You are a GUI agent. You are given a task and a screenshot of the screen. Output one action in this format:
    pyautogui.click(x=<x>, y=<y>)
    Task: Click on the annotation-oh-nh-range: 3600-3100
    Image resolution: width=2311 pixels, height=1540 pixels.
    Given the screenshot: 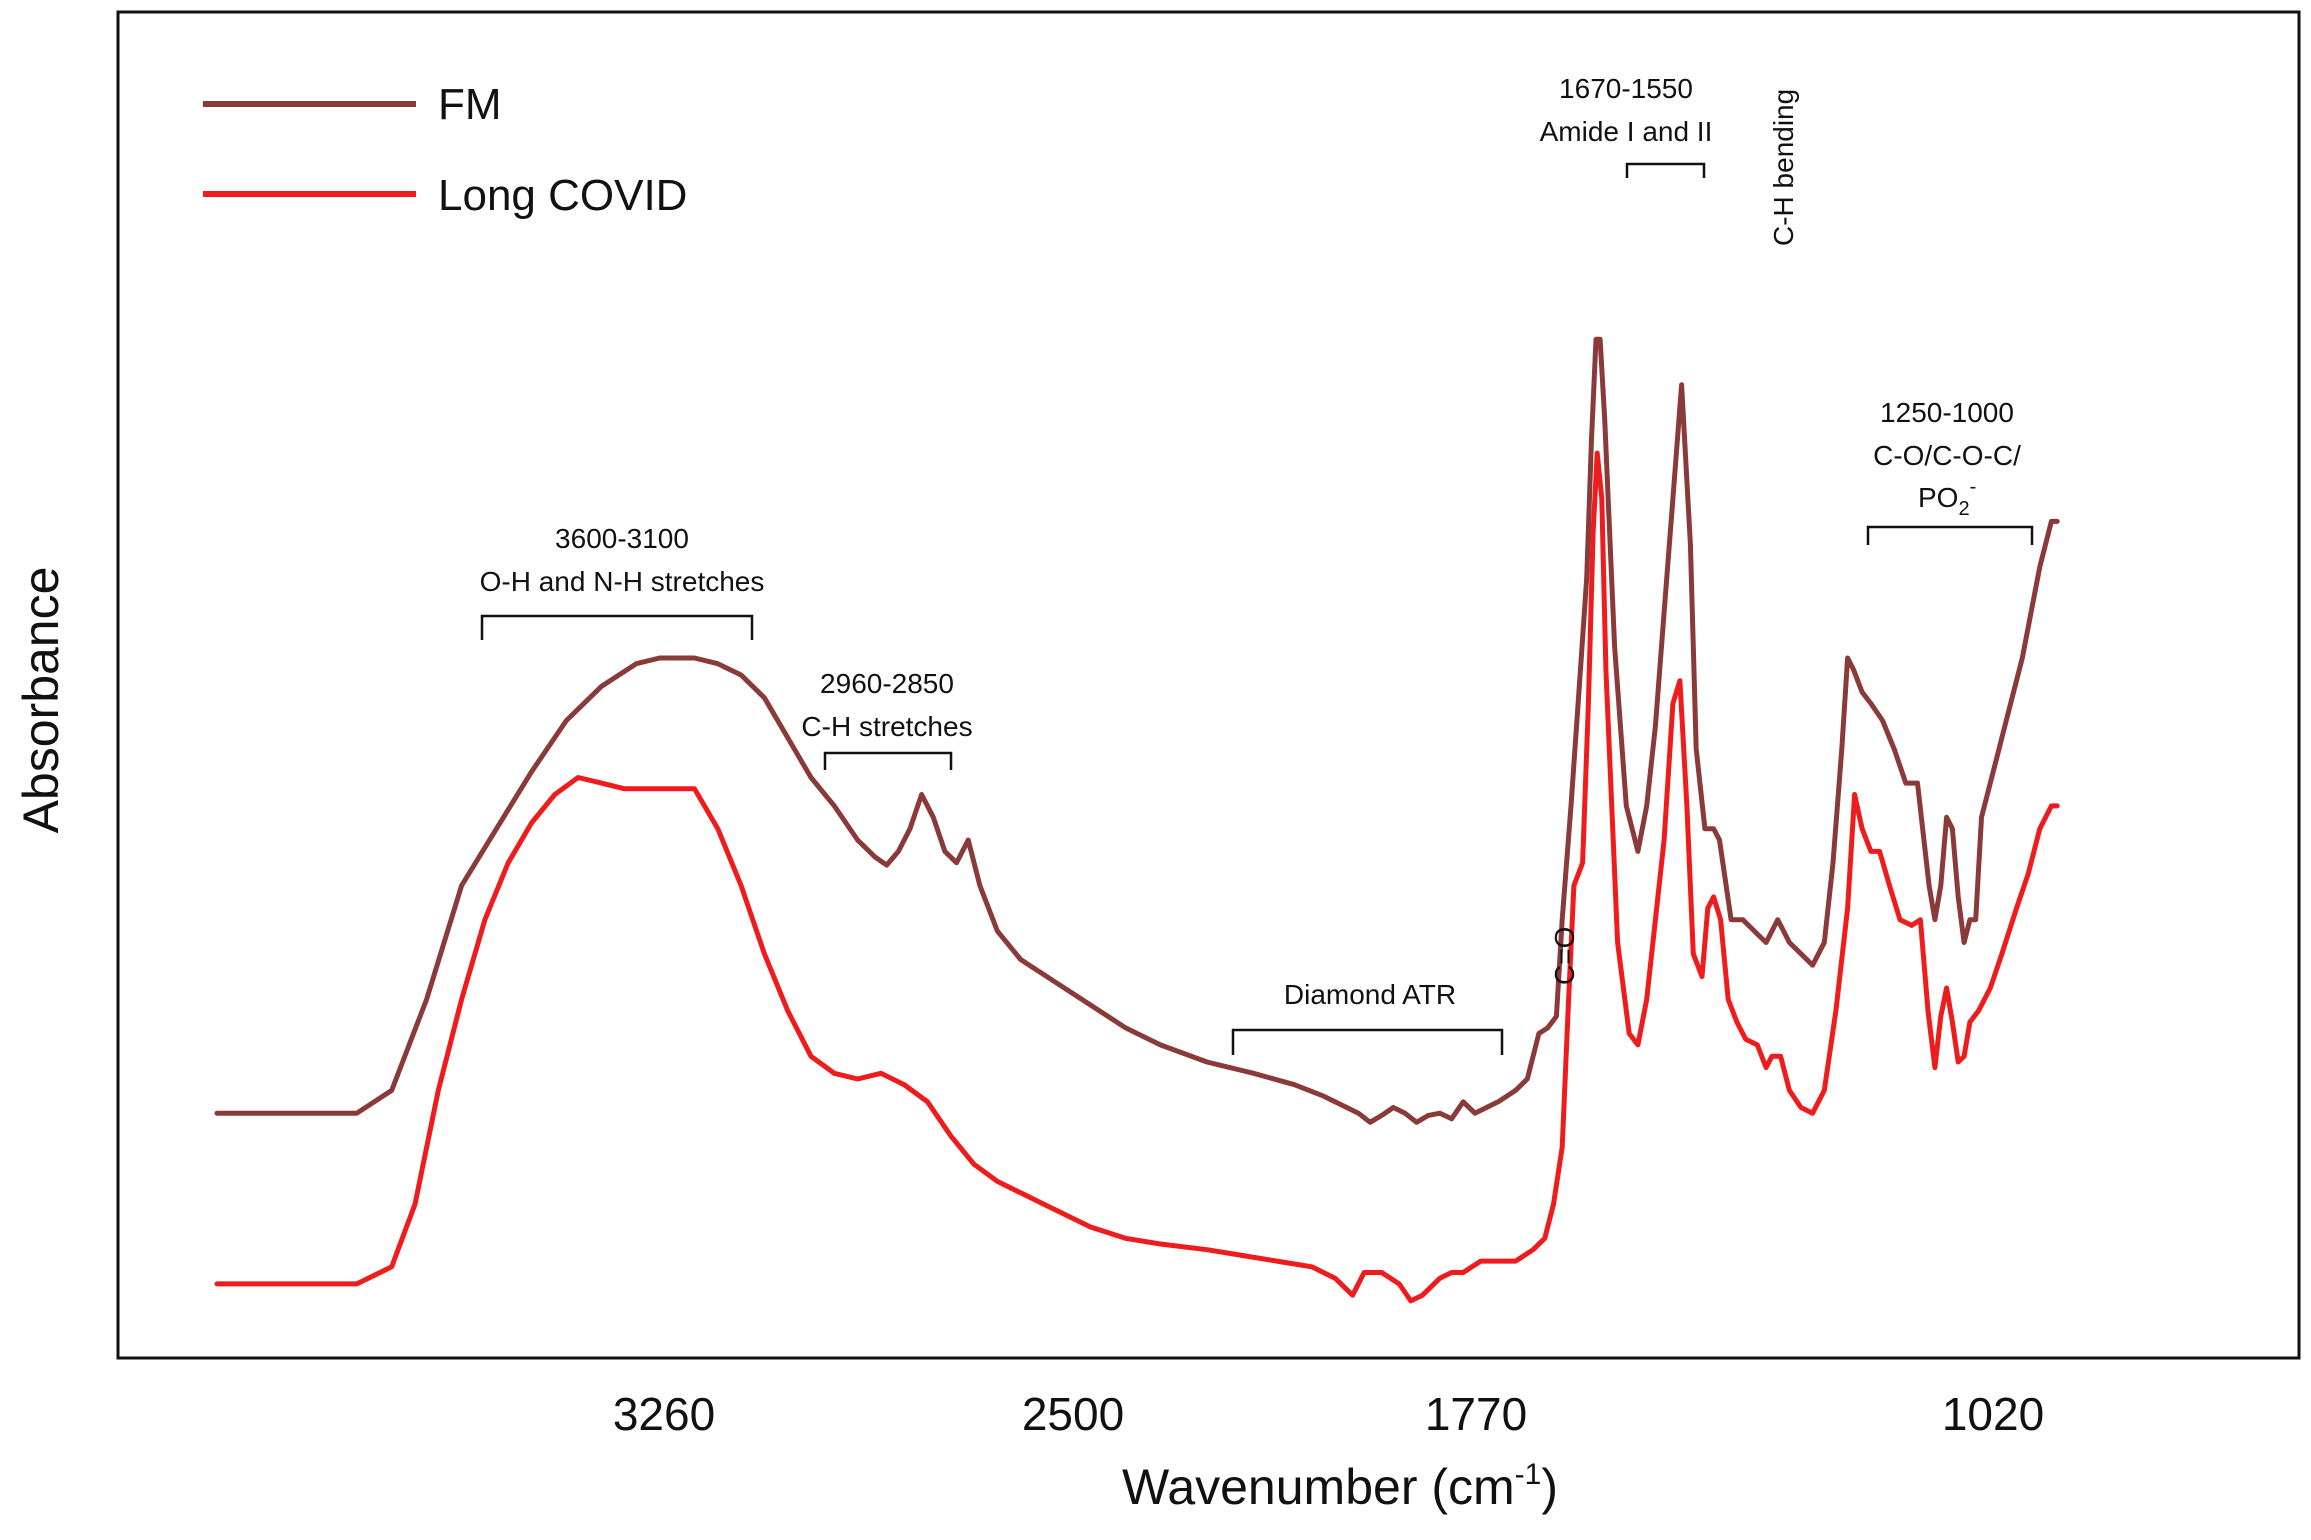 What is the action you would take?
    pyautogui.click(x=622, y=538)
    